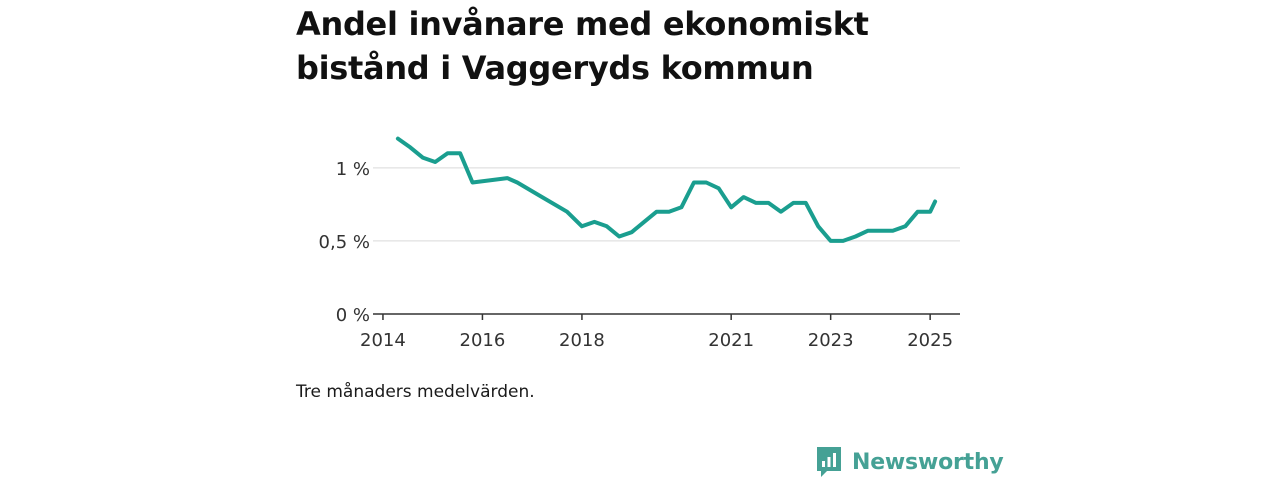  What do you see at coordinates (928, 462) in the screenshot?
I see `brand-name: Newsworthy` at bounding box center [928, 462].